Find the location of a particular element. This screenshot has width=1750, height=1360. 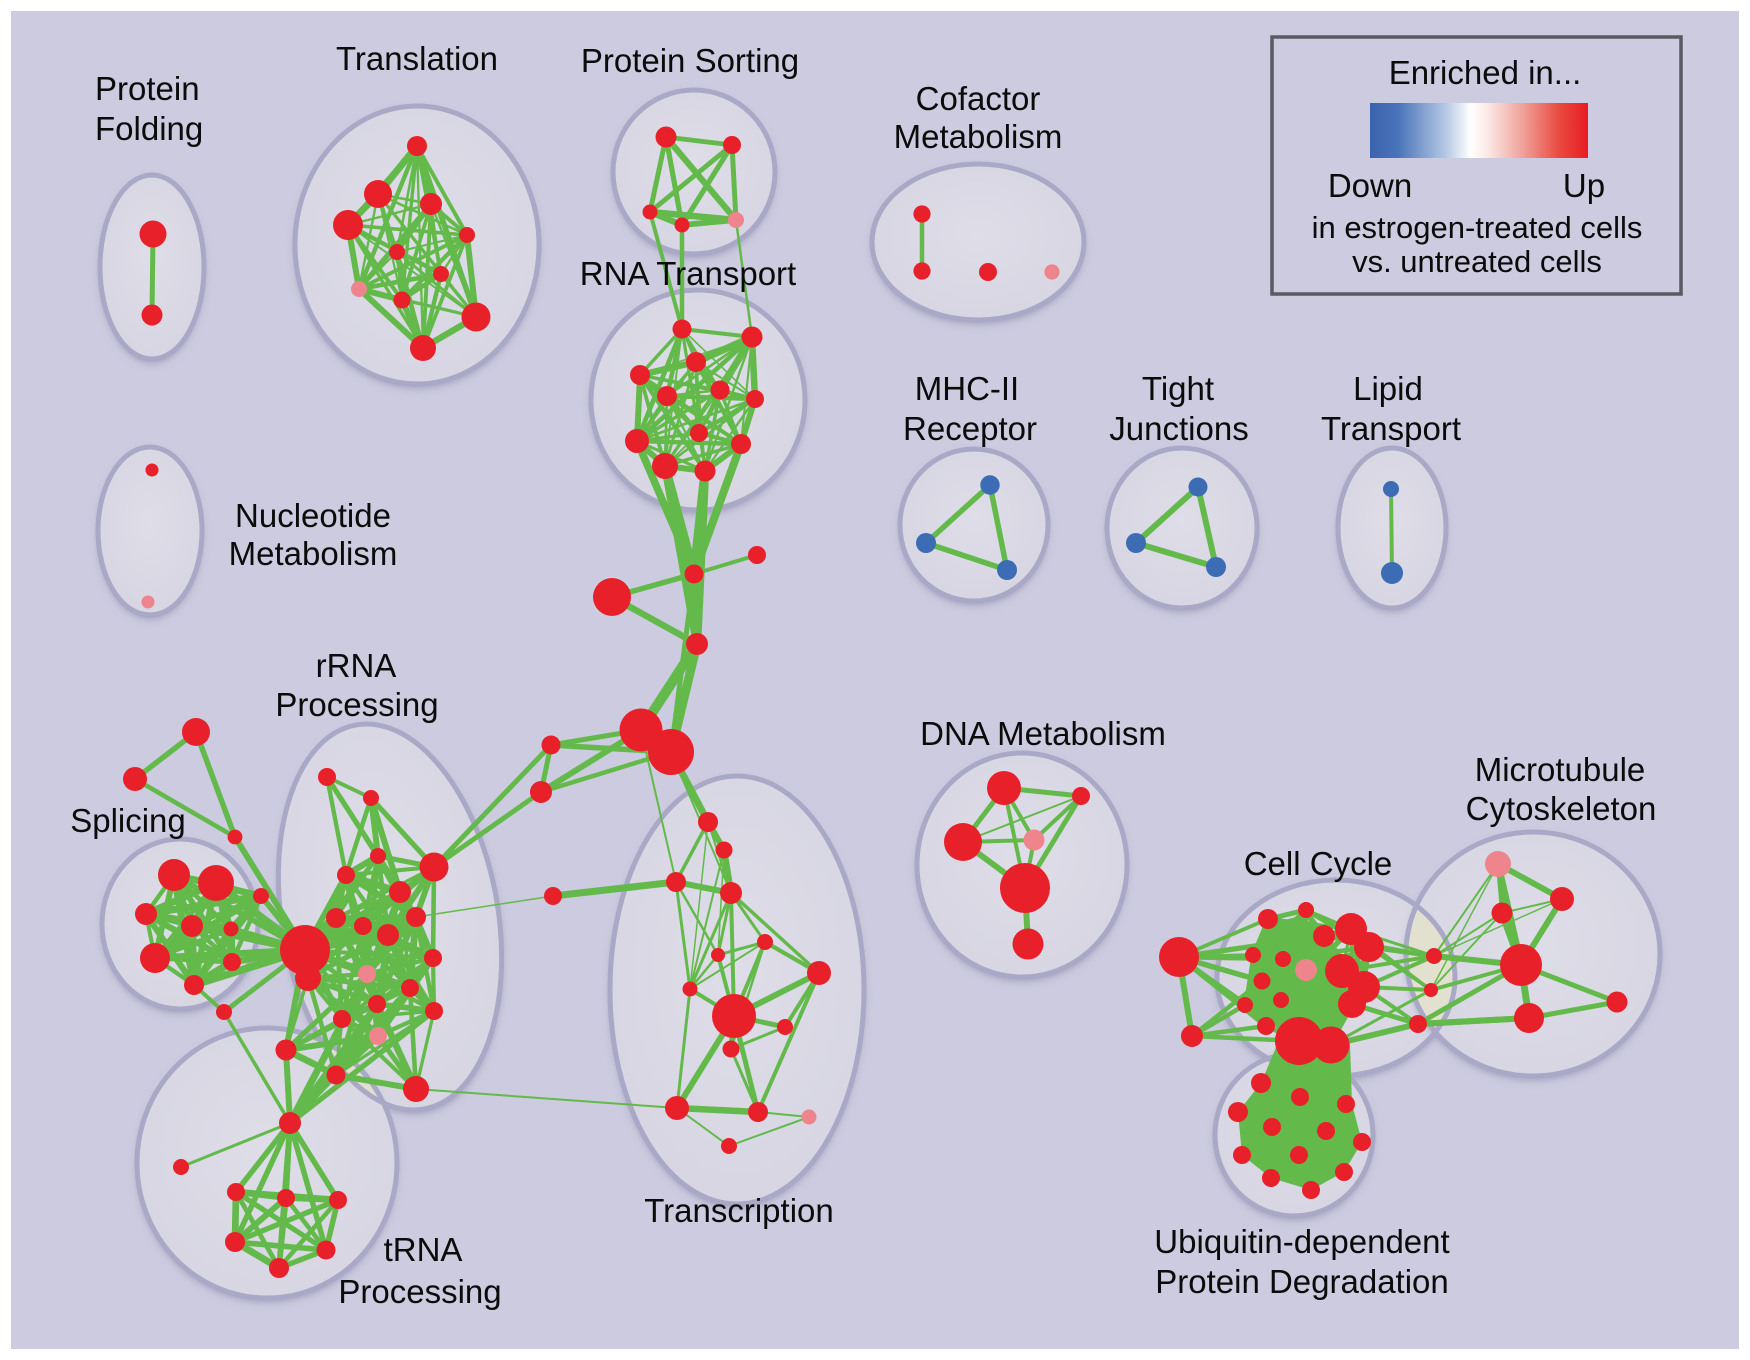

svg-text: Microtubule is located at coordinates (1560, 769).